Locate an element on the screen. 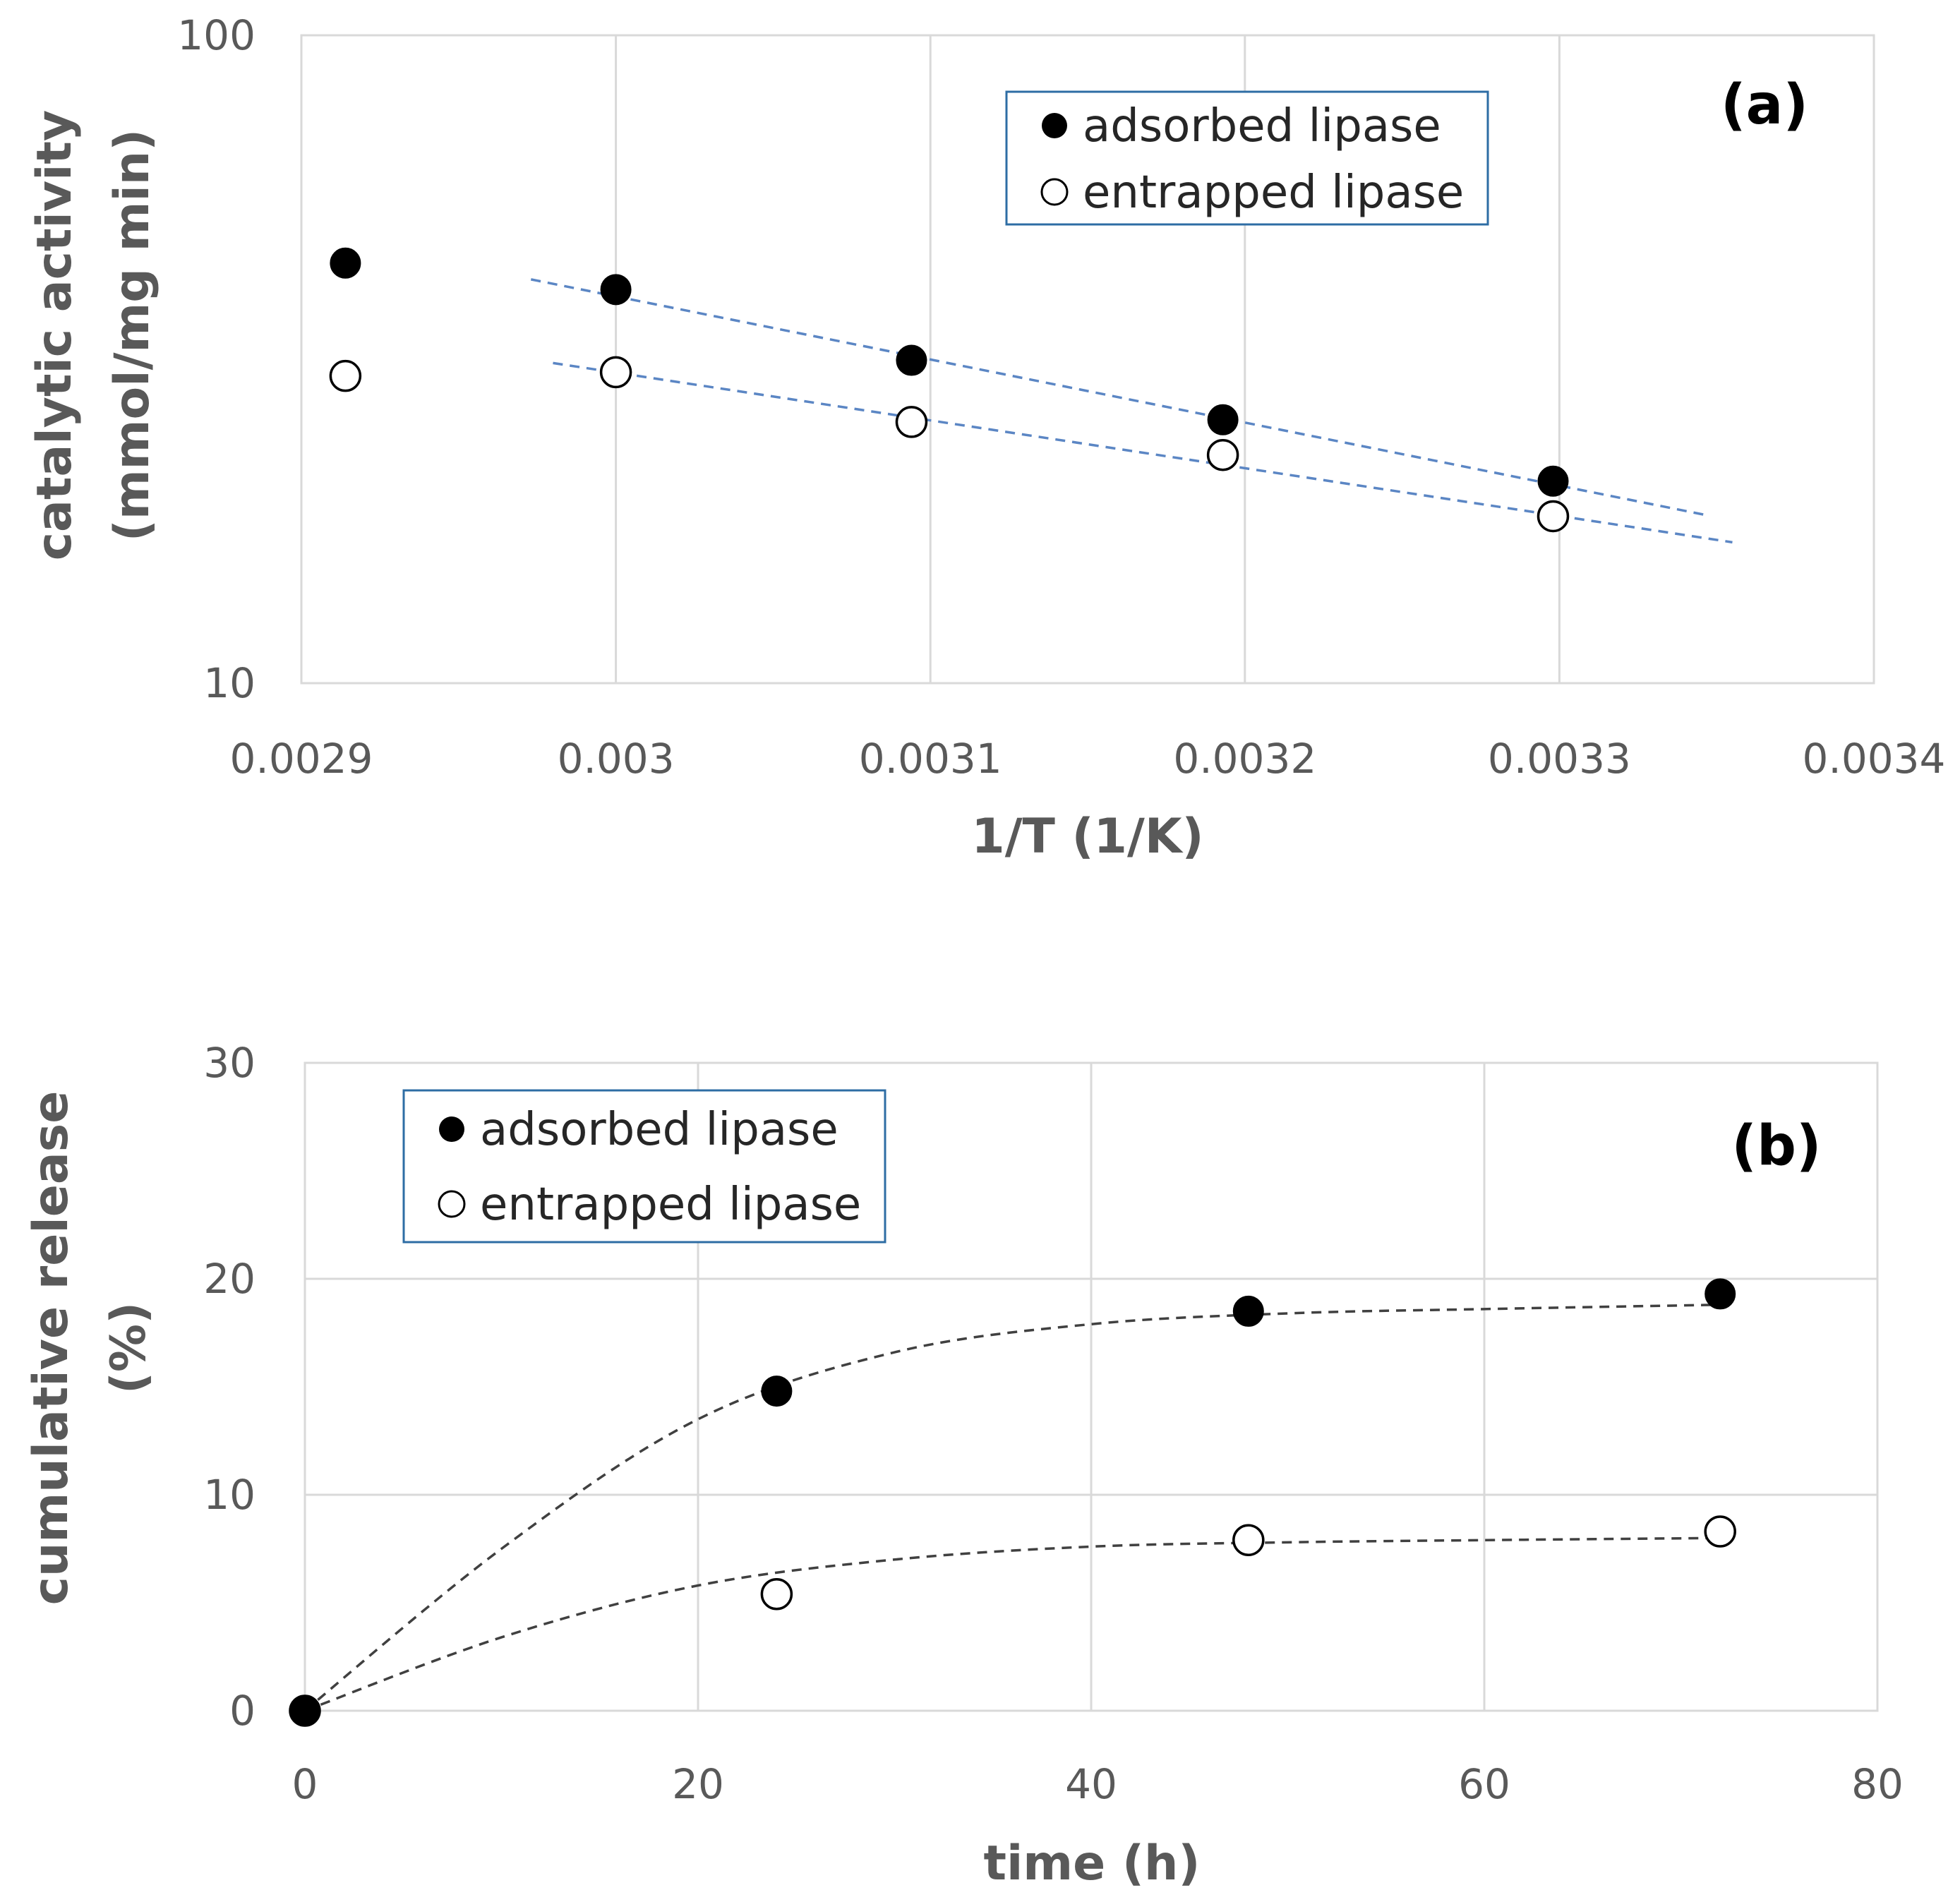 The height and width of the screenshot is (1902, 1960). data-points-a is located at coordinates (949, 390).